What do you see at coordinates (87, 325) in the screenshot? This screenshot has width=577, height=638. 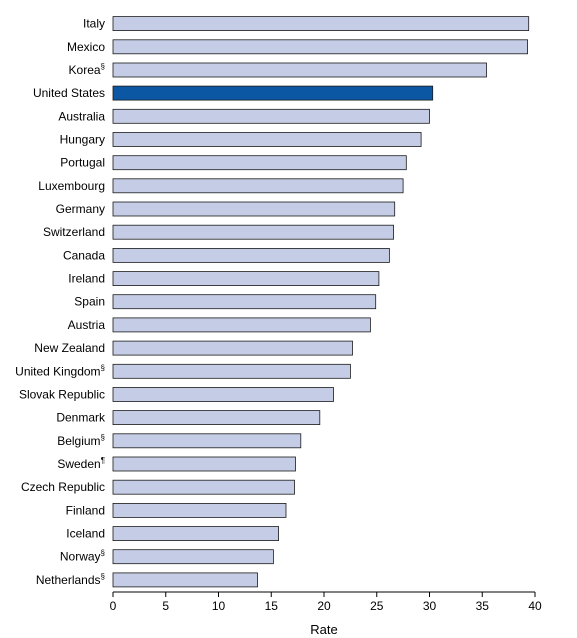 I see `category-label-austria: Austria` at bounding box center [87, 325].